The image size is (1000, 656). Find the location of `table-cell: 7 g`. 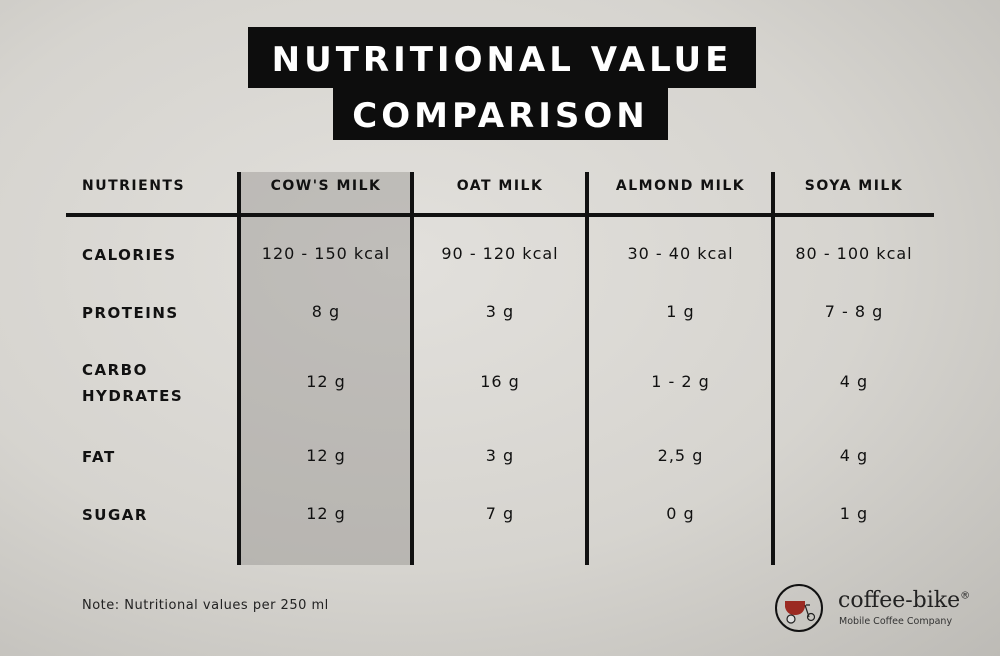

table-cell: 7 g is located at coordinates (500, 513).